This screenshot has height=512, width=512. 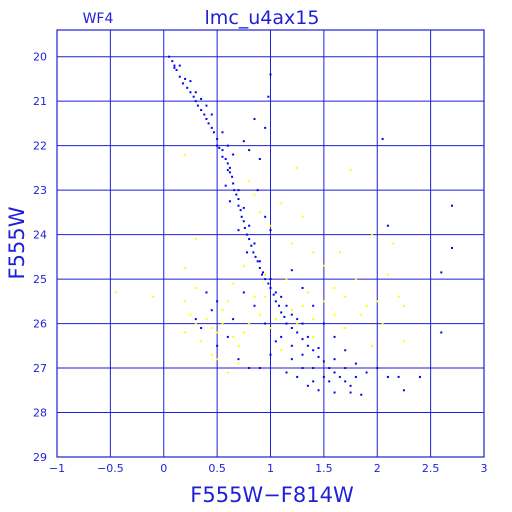 What do you see at coordinates (40, 190) in the screenshot?
I see `y-tick-label: 23` at bounding box center [40, 190].